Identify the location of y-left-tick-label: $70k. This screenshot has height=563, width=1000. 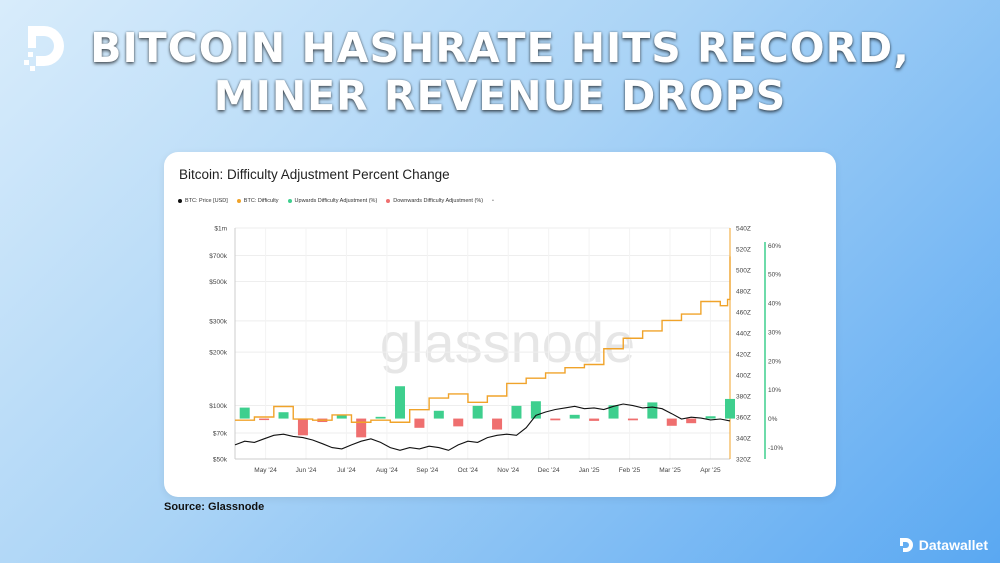
(220, 434).